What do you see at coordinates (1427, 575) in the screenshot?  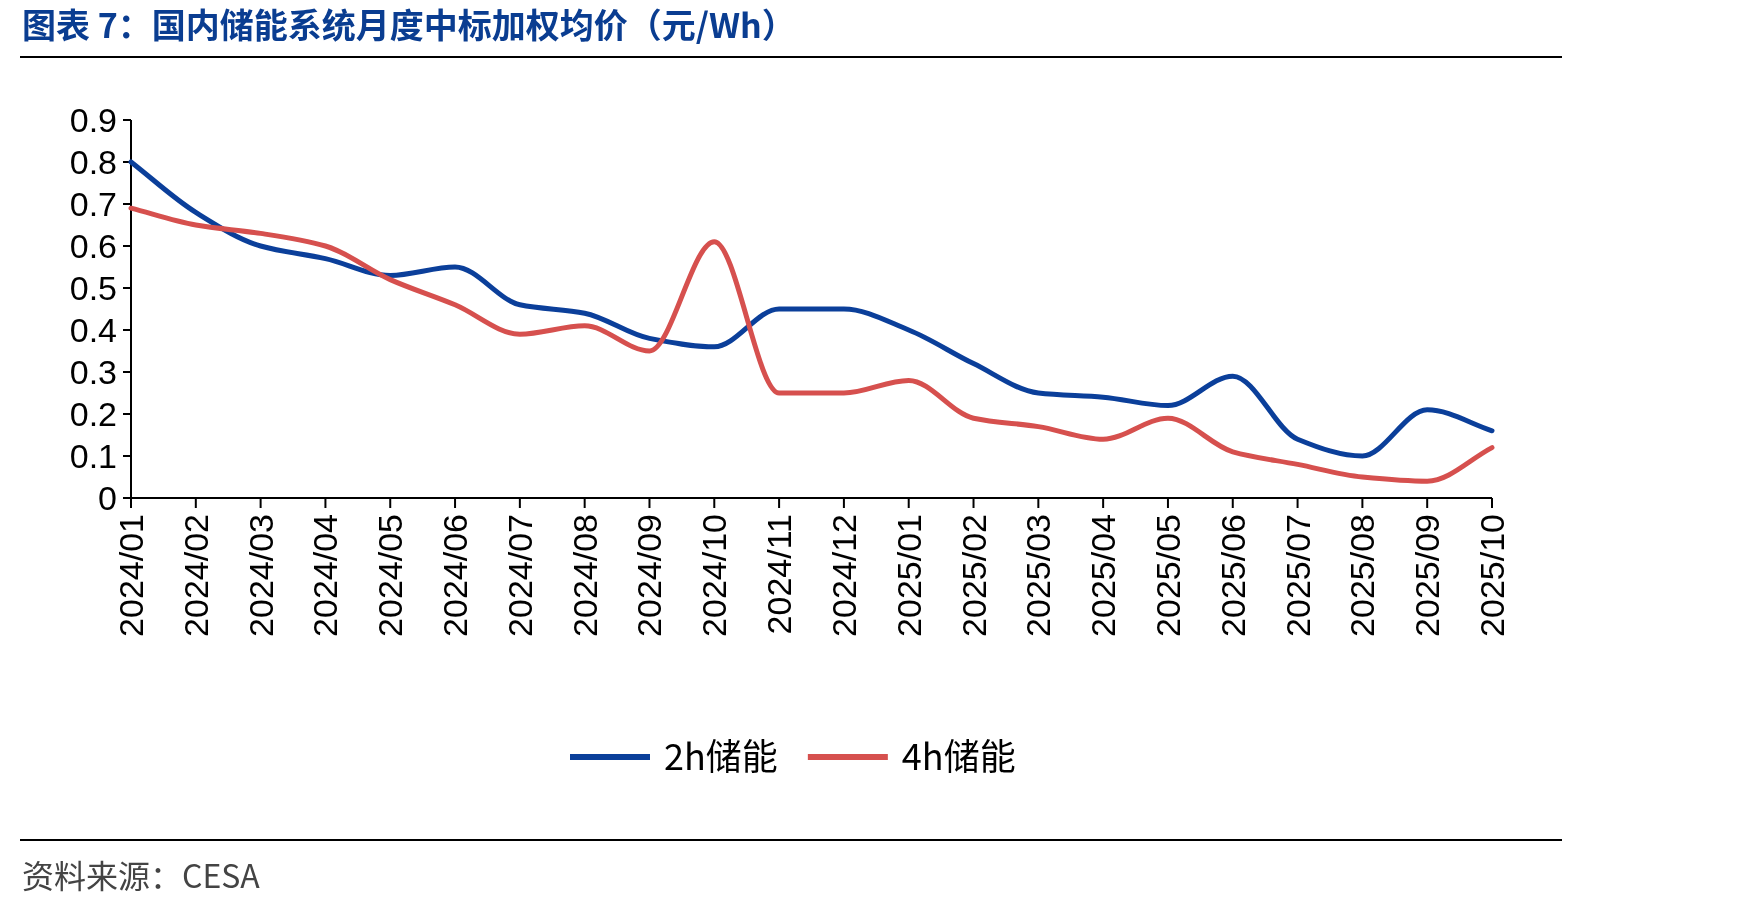 I see `x-tick-label: 2025/09` at bounding box center [1427, 575].